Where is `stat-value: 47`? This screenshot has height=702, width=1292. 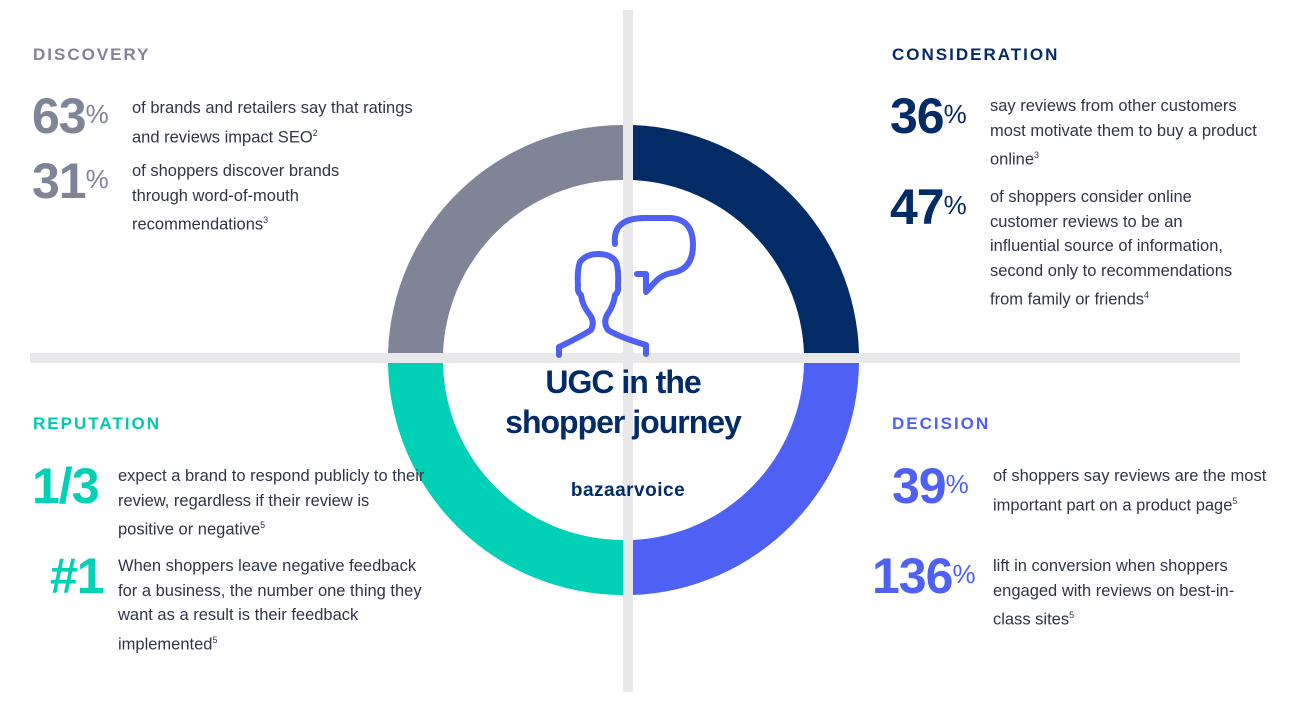
stat-value: 47 is located at coordinates (917, 207).